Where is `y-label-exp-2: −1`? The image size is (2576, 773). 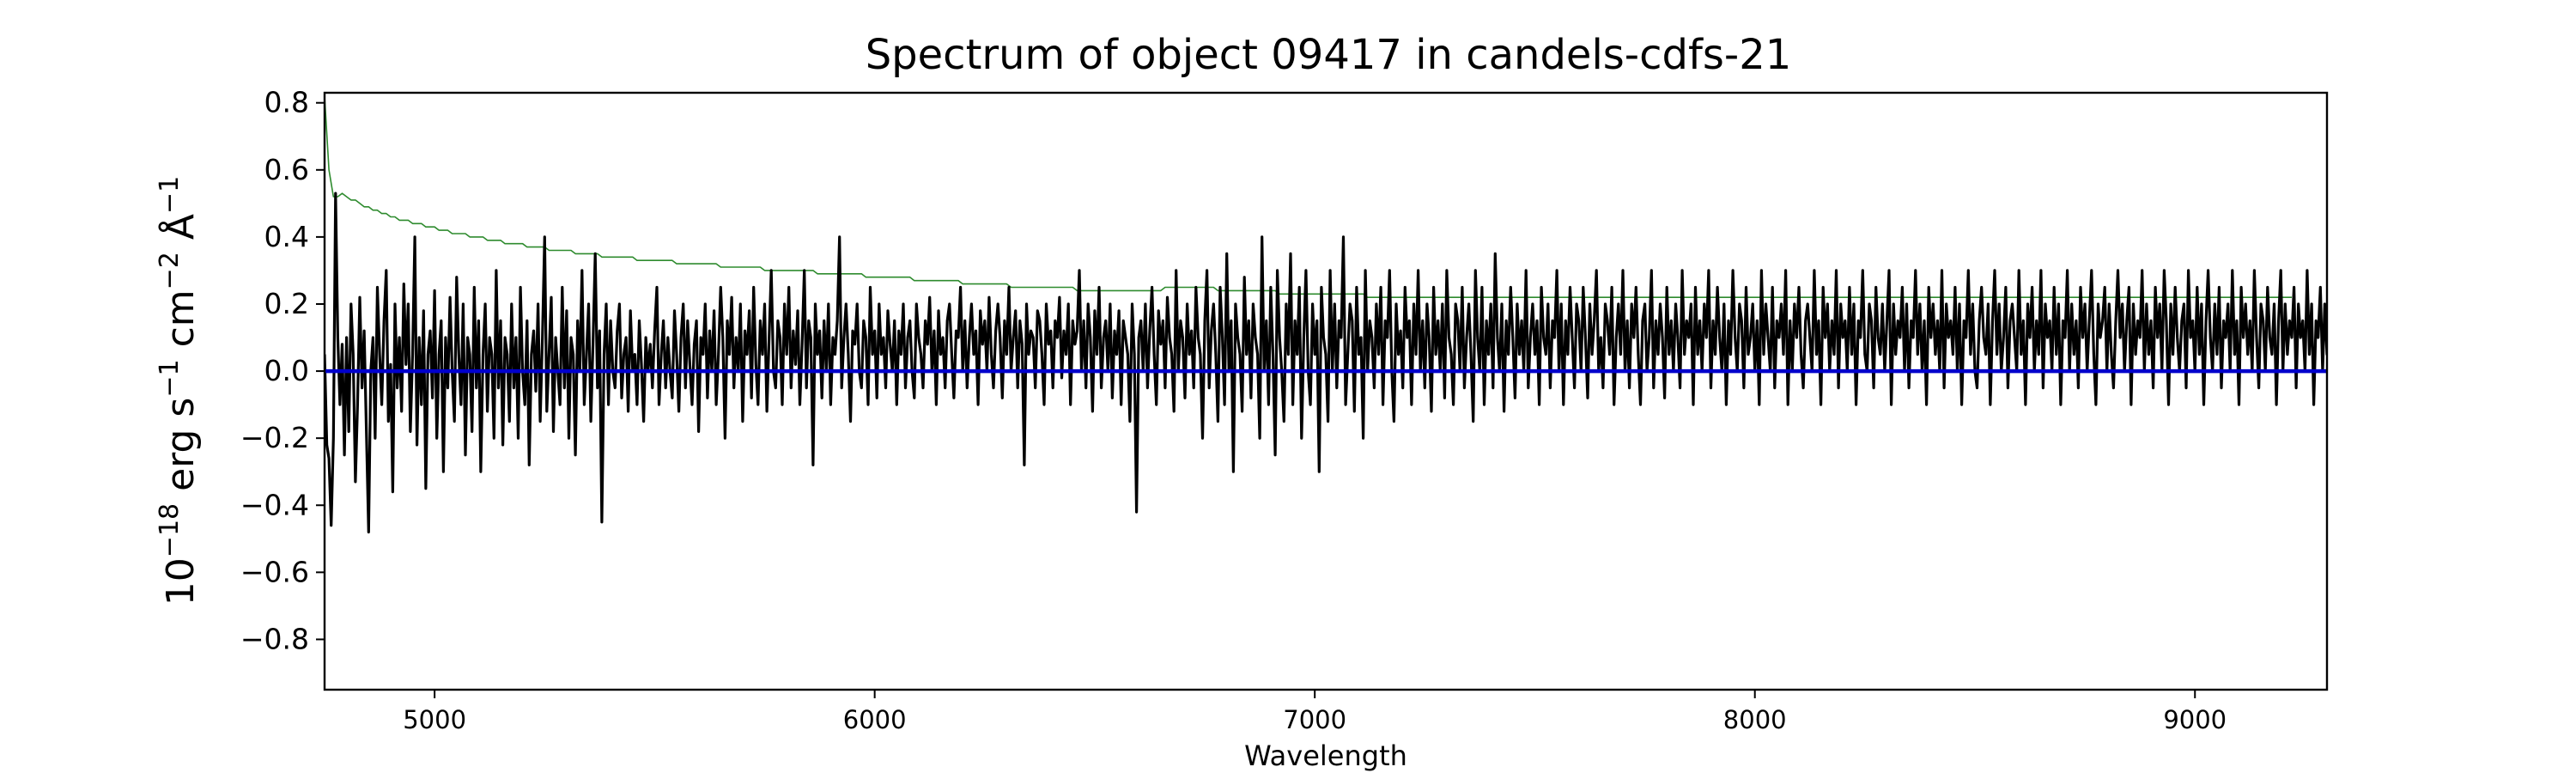 y-label-exp-2: −1 is located at coordinates (170, 378).